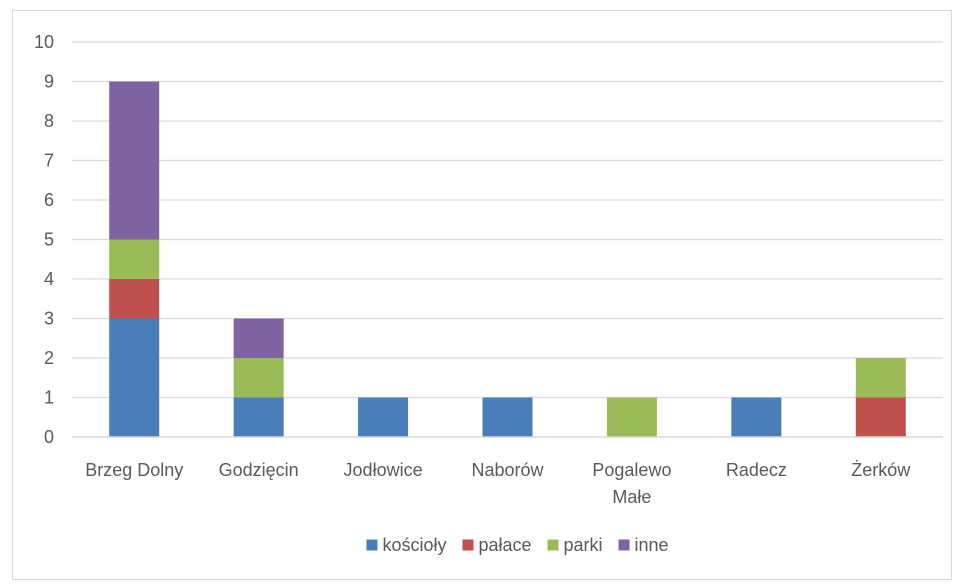  I want to click on bar-segment-kościoły-3, so click(383, 417).